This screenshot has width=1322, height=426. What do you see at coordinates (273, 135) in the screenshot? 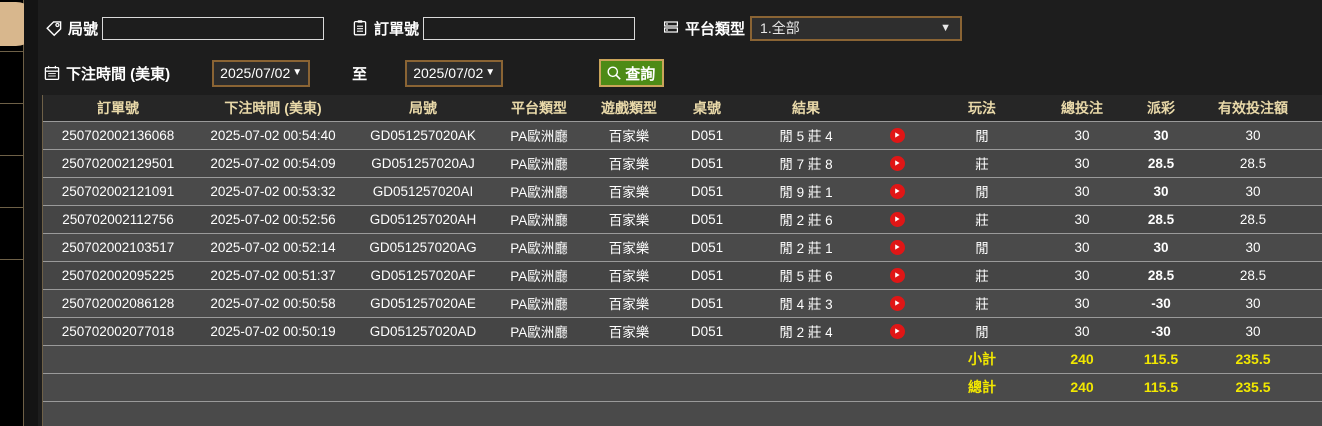
I see `cell-bet-time: 2025-07-02 00:54:40` at bounding box center [273, 135].